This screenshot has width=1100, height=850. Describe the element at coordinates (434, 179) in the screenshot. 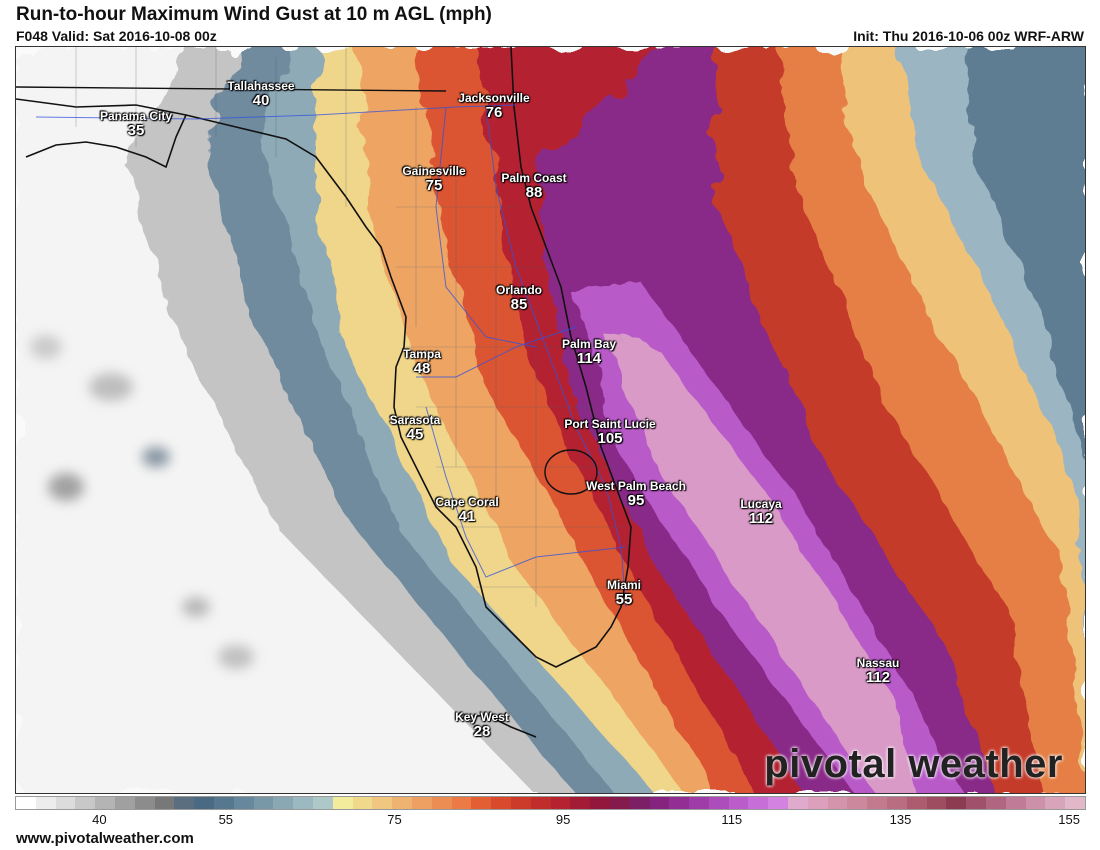

I see `city-label: Gainesville 75` at that location.